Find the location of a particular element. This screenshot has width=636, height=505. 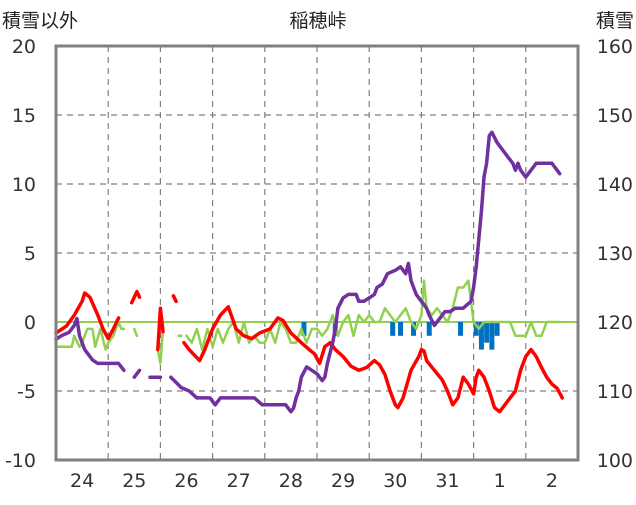

y-right-tick-label: 100 is located at coordinates (615, 461).